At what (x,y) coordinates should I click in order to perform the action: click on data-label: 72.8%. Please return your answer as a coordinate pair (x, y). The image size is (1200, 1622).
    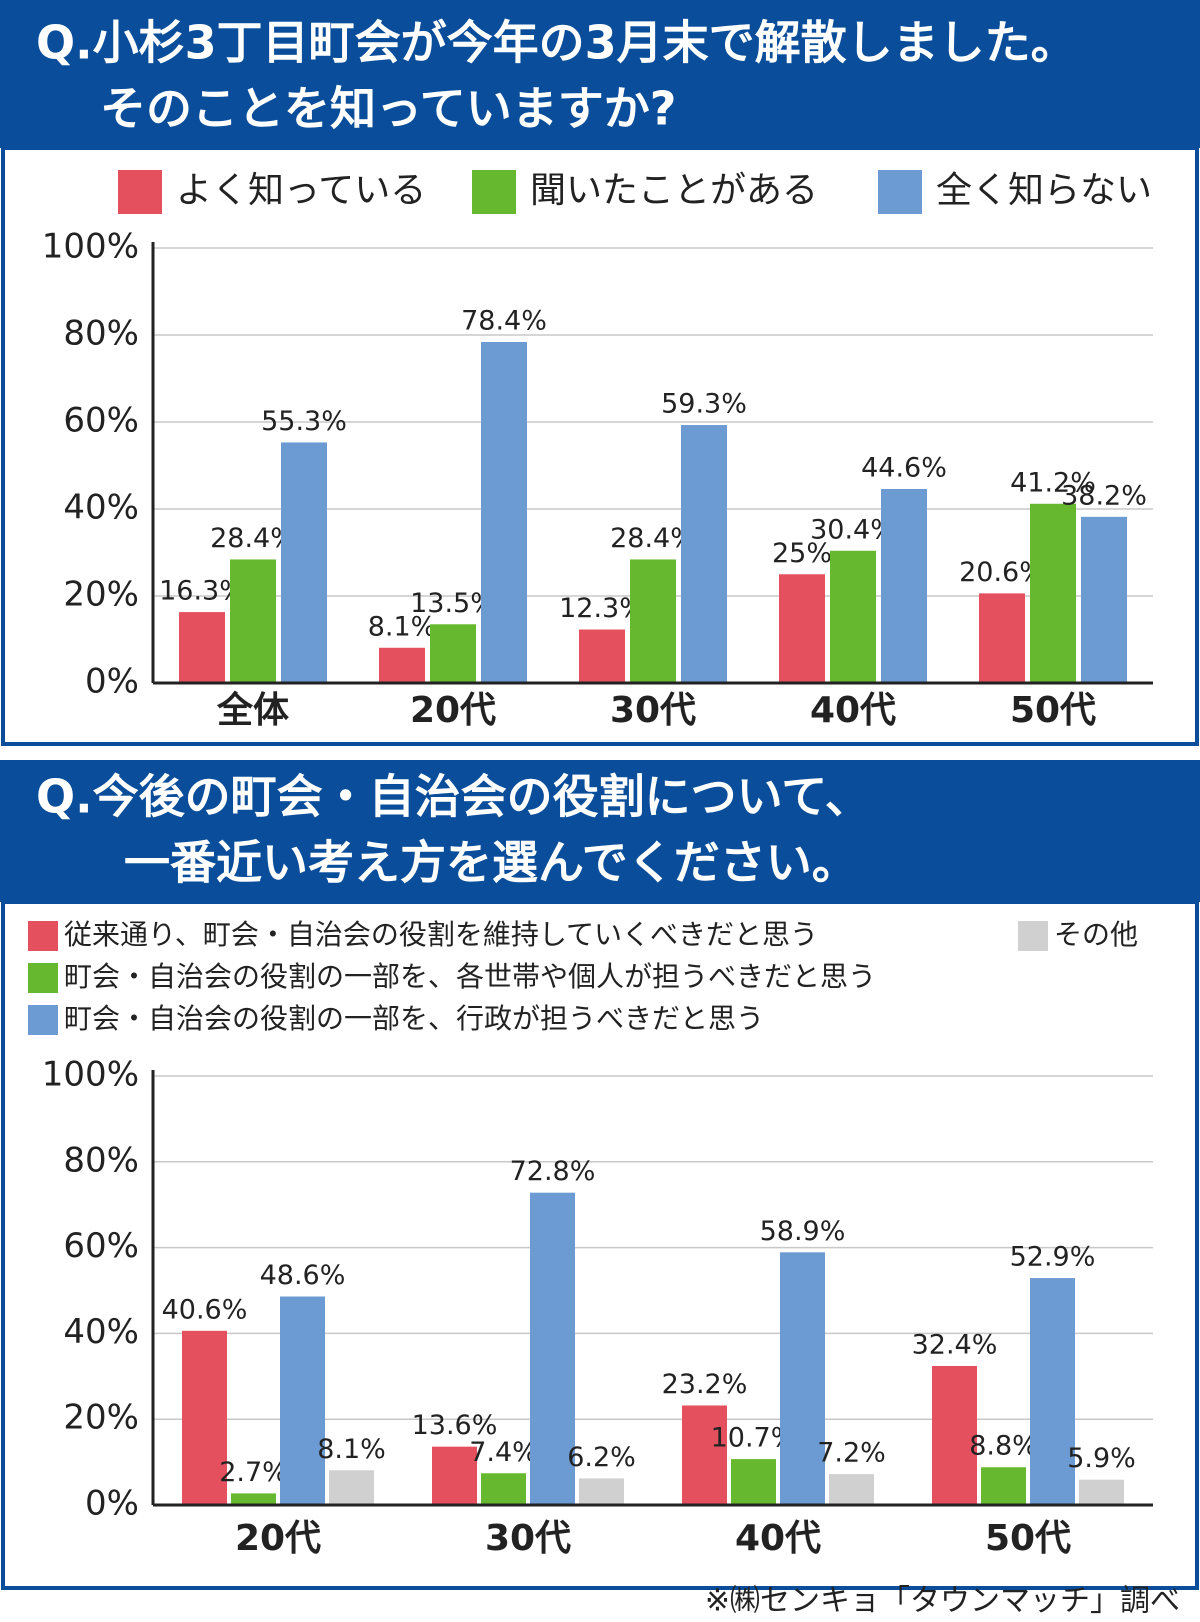
    Looking at the image, I should click on (553, 1171).